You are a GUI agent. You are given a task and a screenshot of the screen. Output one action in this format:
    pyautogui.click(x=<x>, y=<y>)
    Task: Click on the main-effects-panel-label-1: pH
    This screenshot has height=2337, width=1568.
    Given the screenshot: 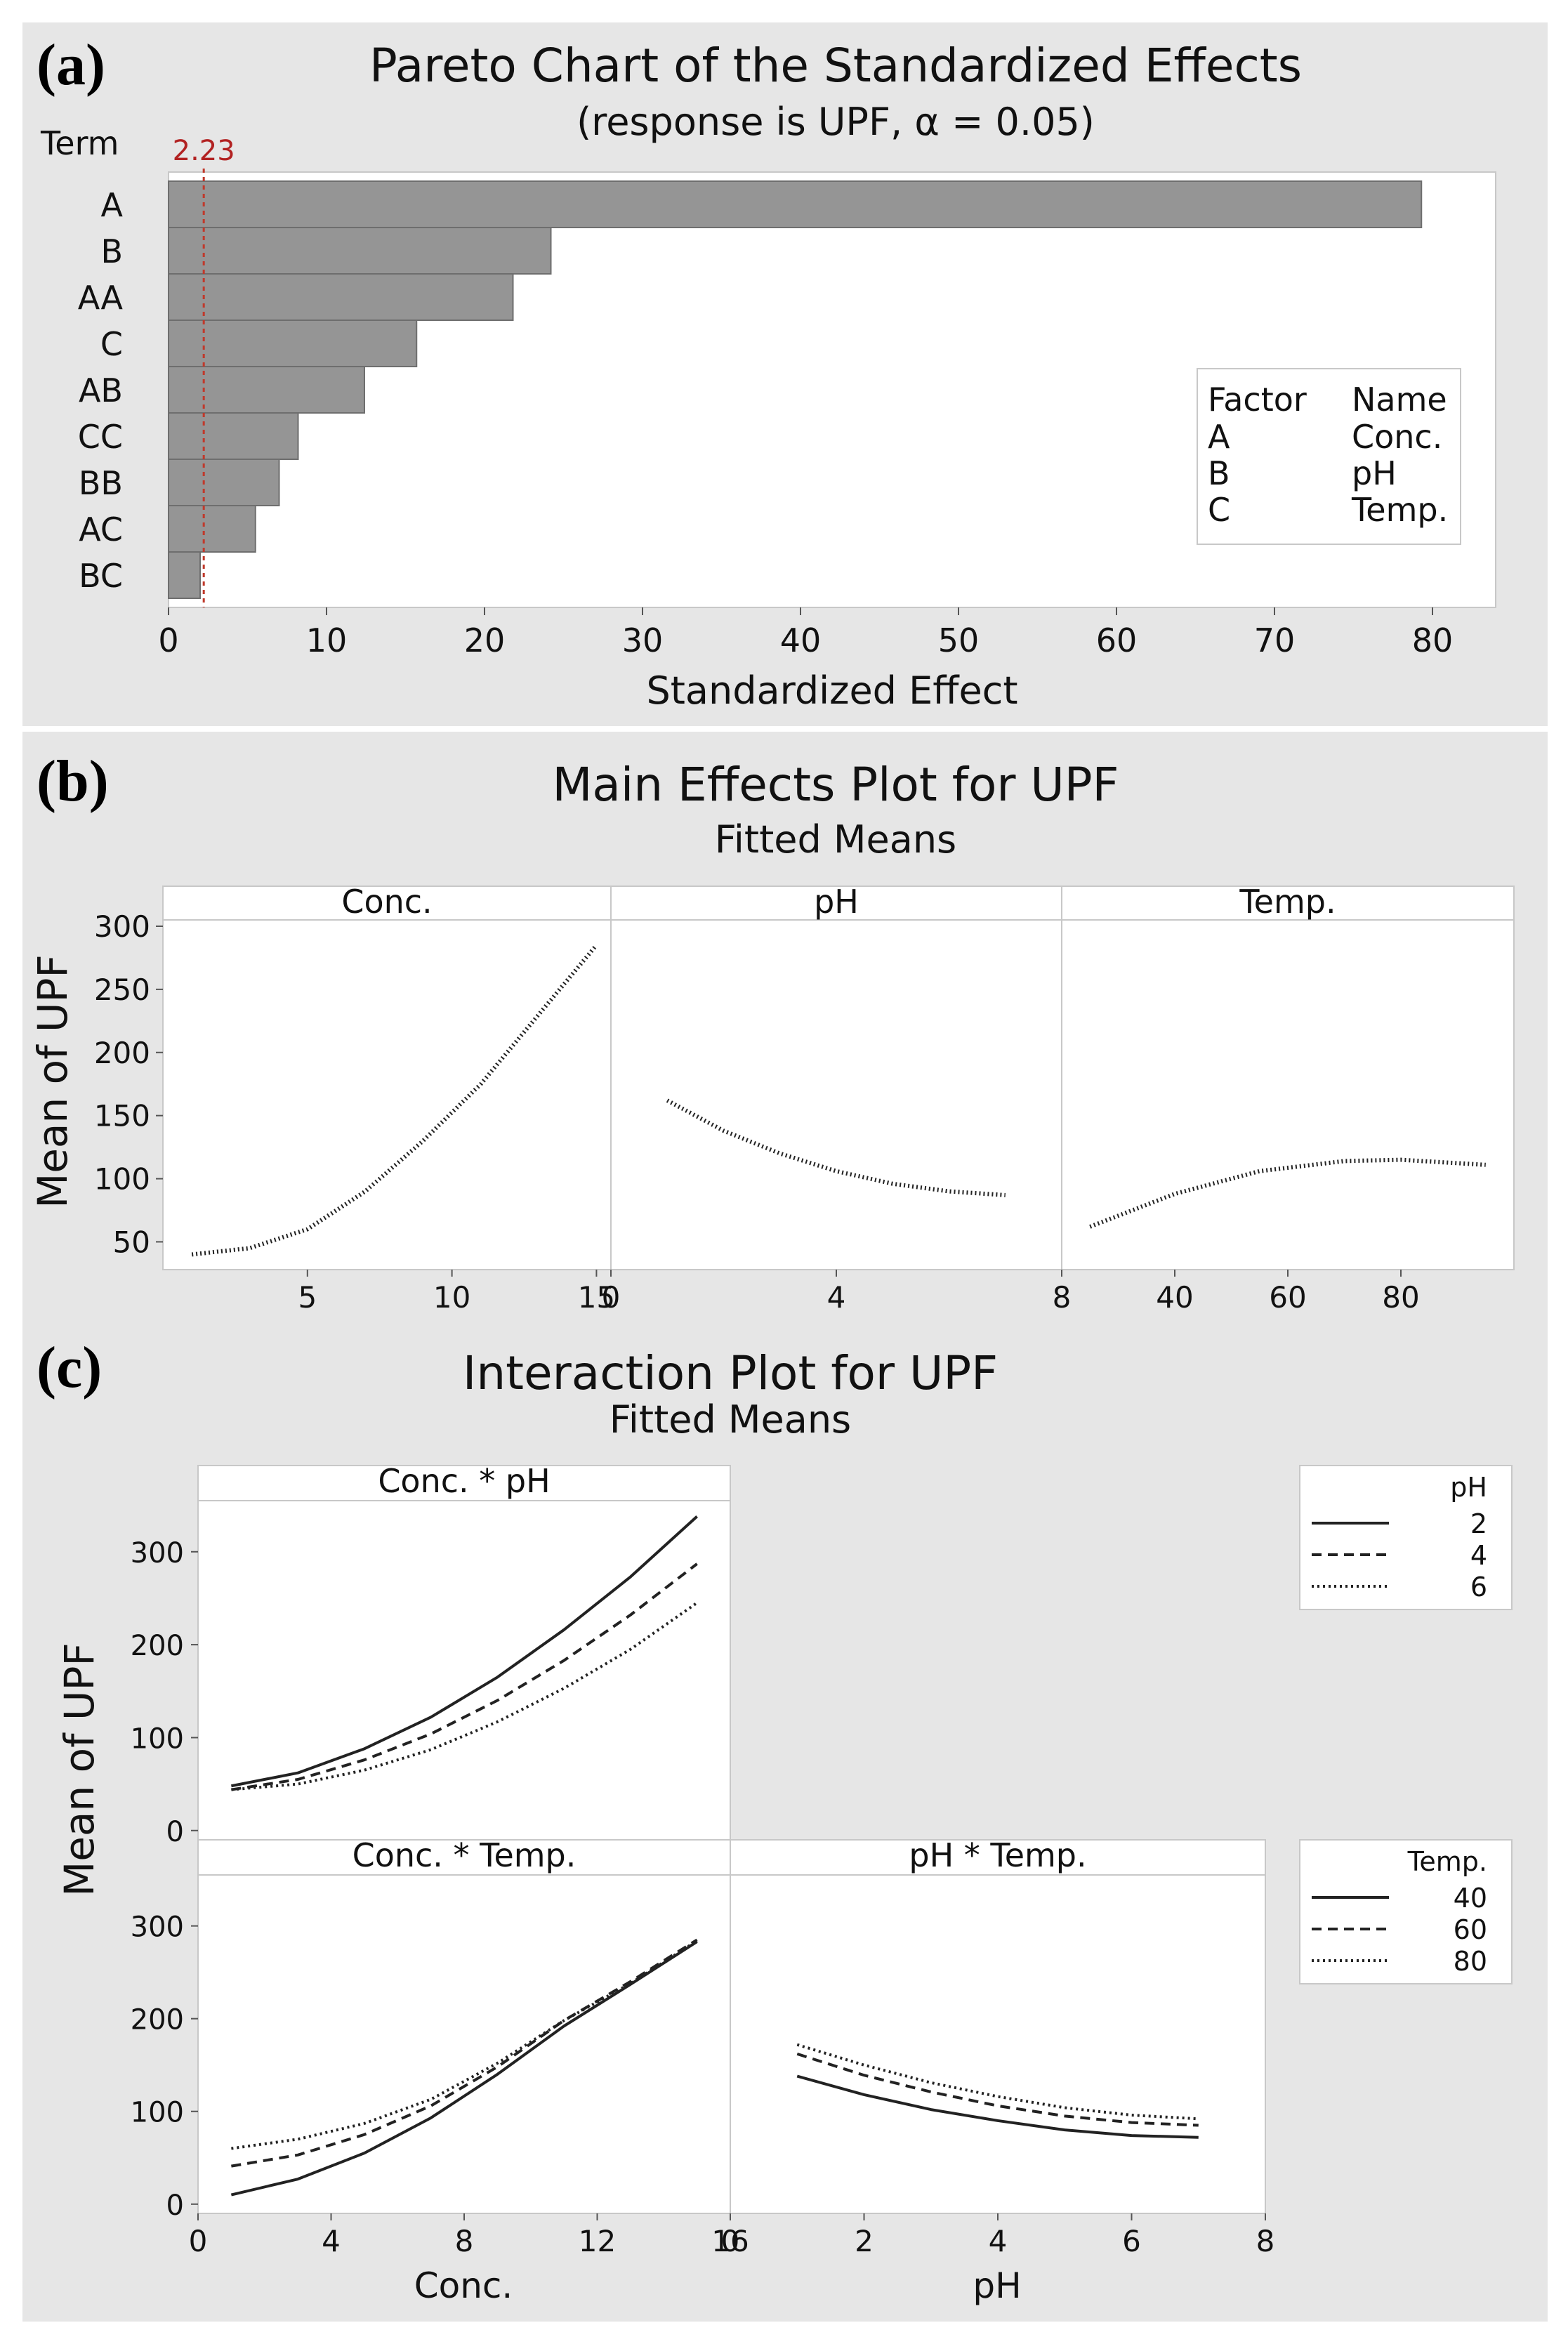 What is the action you would take?
    pyautogui.click(x=836, y=902)
    